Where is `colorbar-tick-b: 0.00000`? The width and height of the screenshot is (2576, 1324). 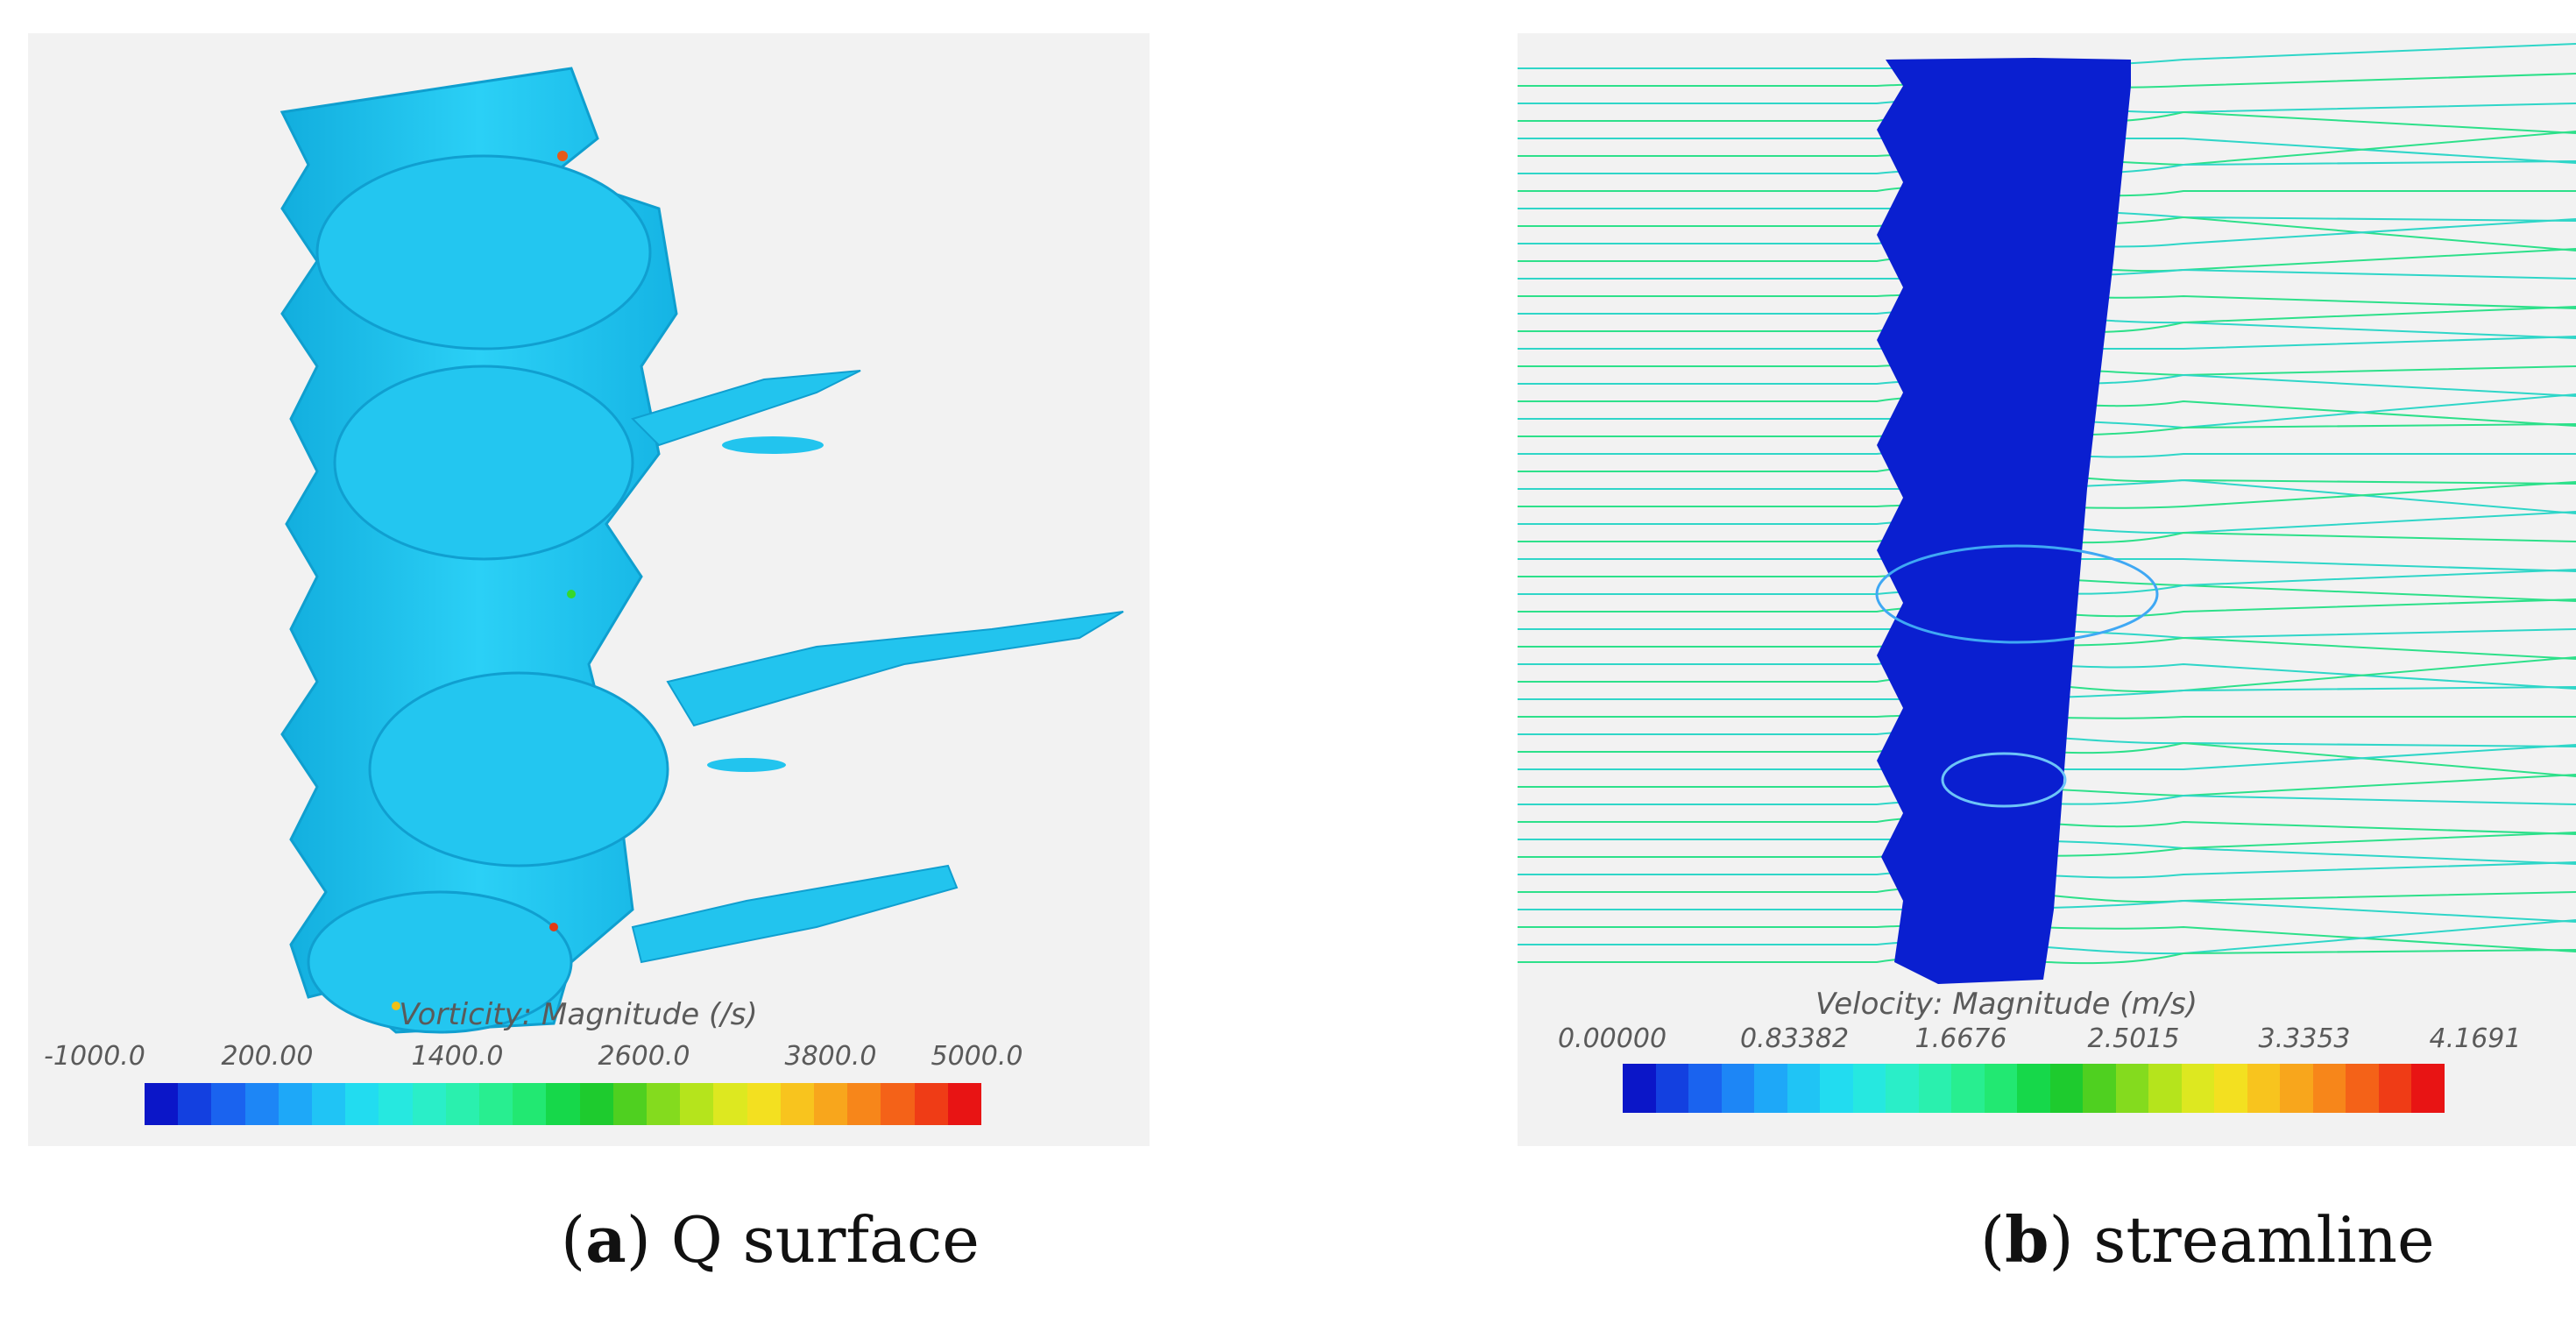 colorbar-tick-b: 0.00000 is located at coordinates (1612, 1038).